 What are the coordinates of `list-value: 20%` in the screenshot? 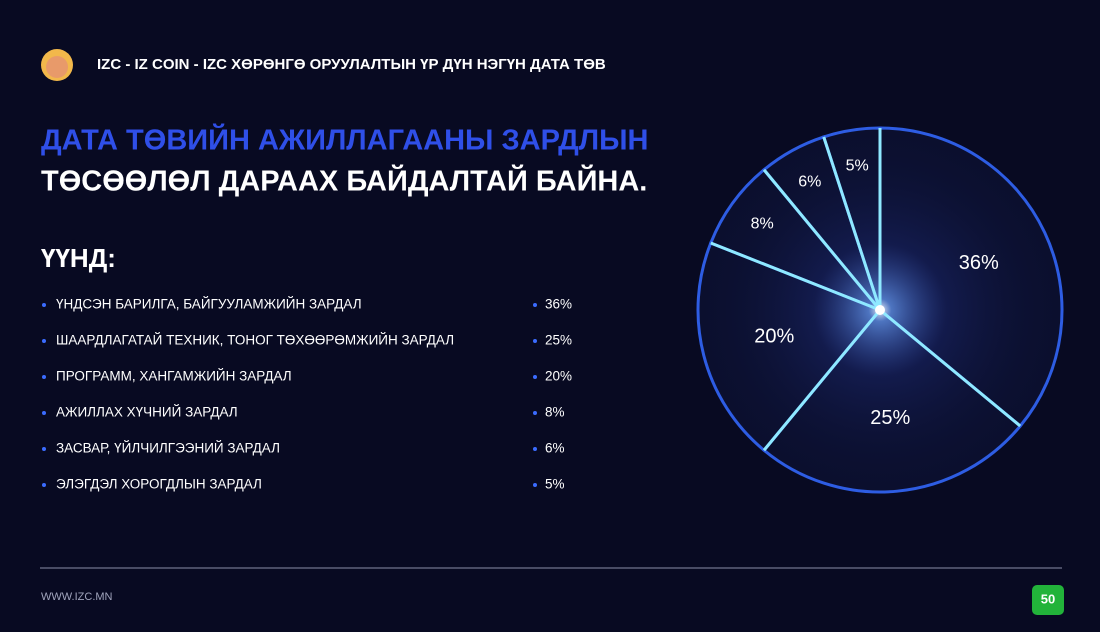 It's located at (558, 376).